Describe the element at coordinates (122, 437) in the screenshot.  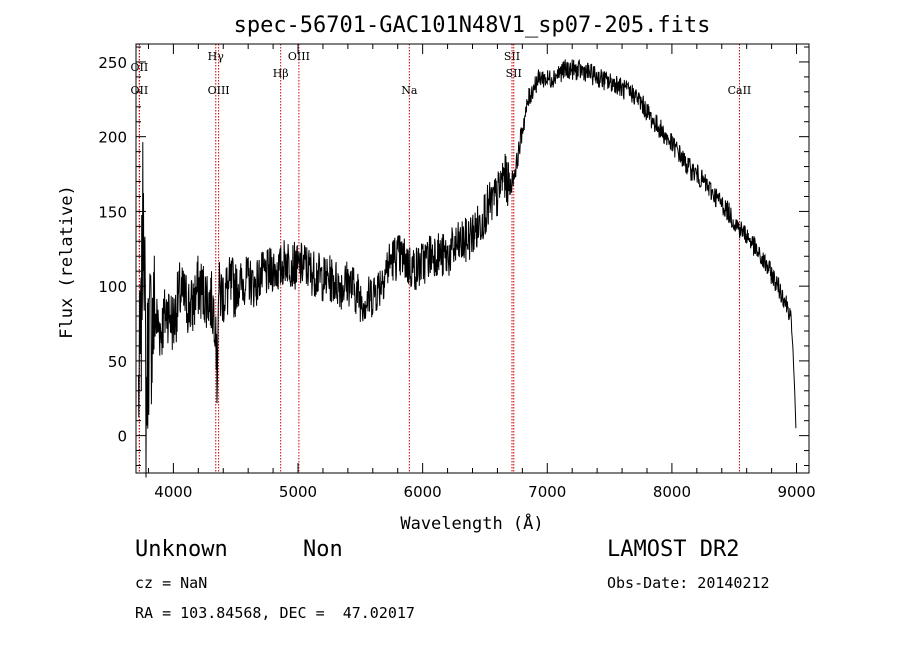
I see `y-tick-label: 0` at that location.